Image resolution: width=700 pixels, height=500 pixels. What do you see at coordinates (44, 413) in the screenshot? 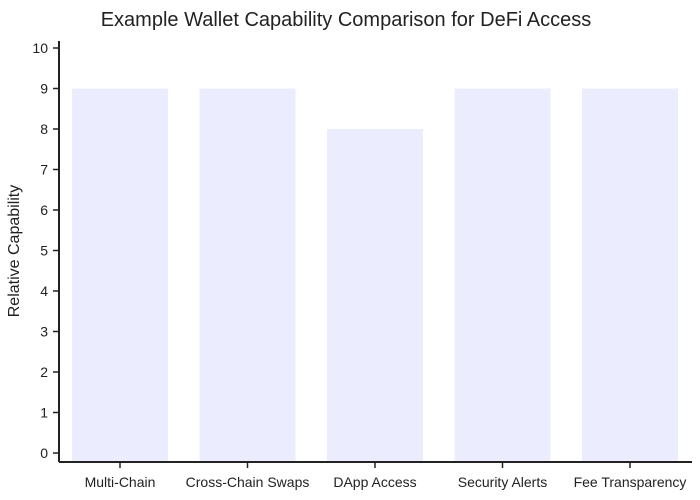
I see `y-tick-label: 1` at bounding box center [44, 413].